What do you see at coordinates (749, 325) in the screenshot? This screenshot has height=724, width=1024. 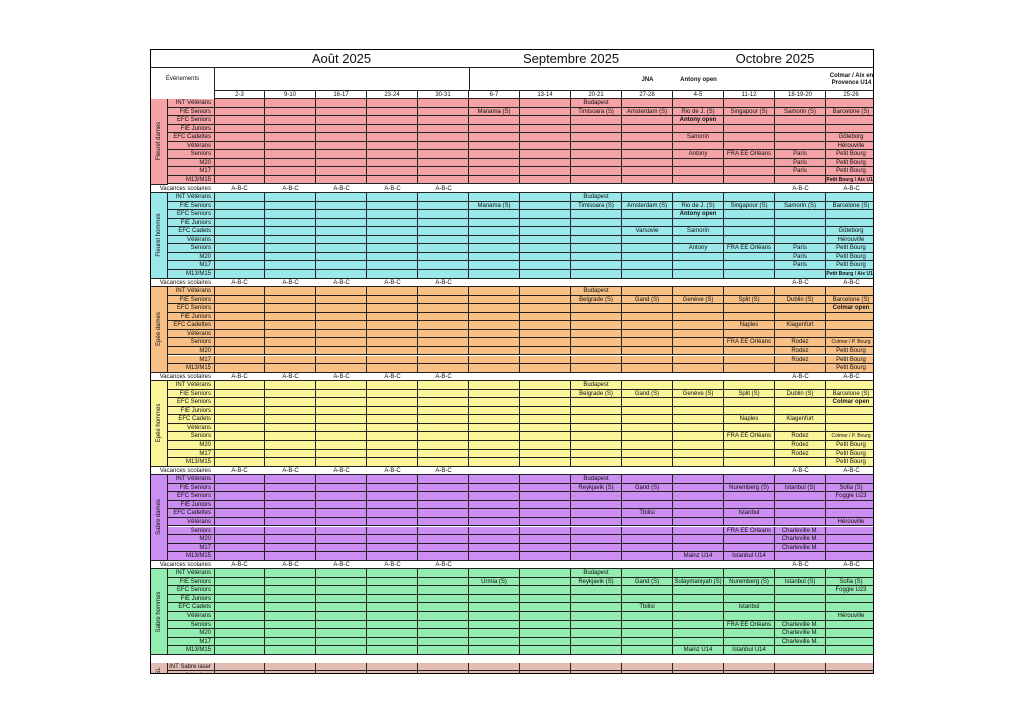 I see `schedule-cell: Naples` at bounding box center [749, 325].